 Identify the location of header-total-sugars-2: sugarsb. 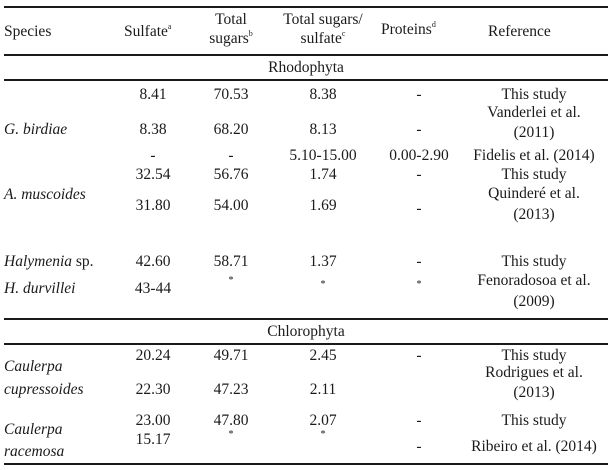
(231, 38).